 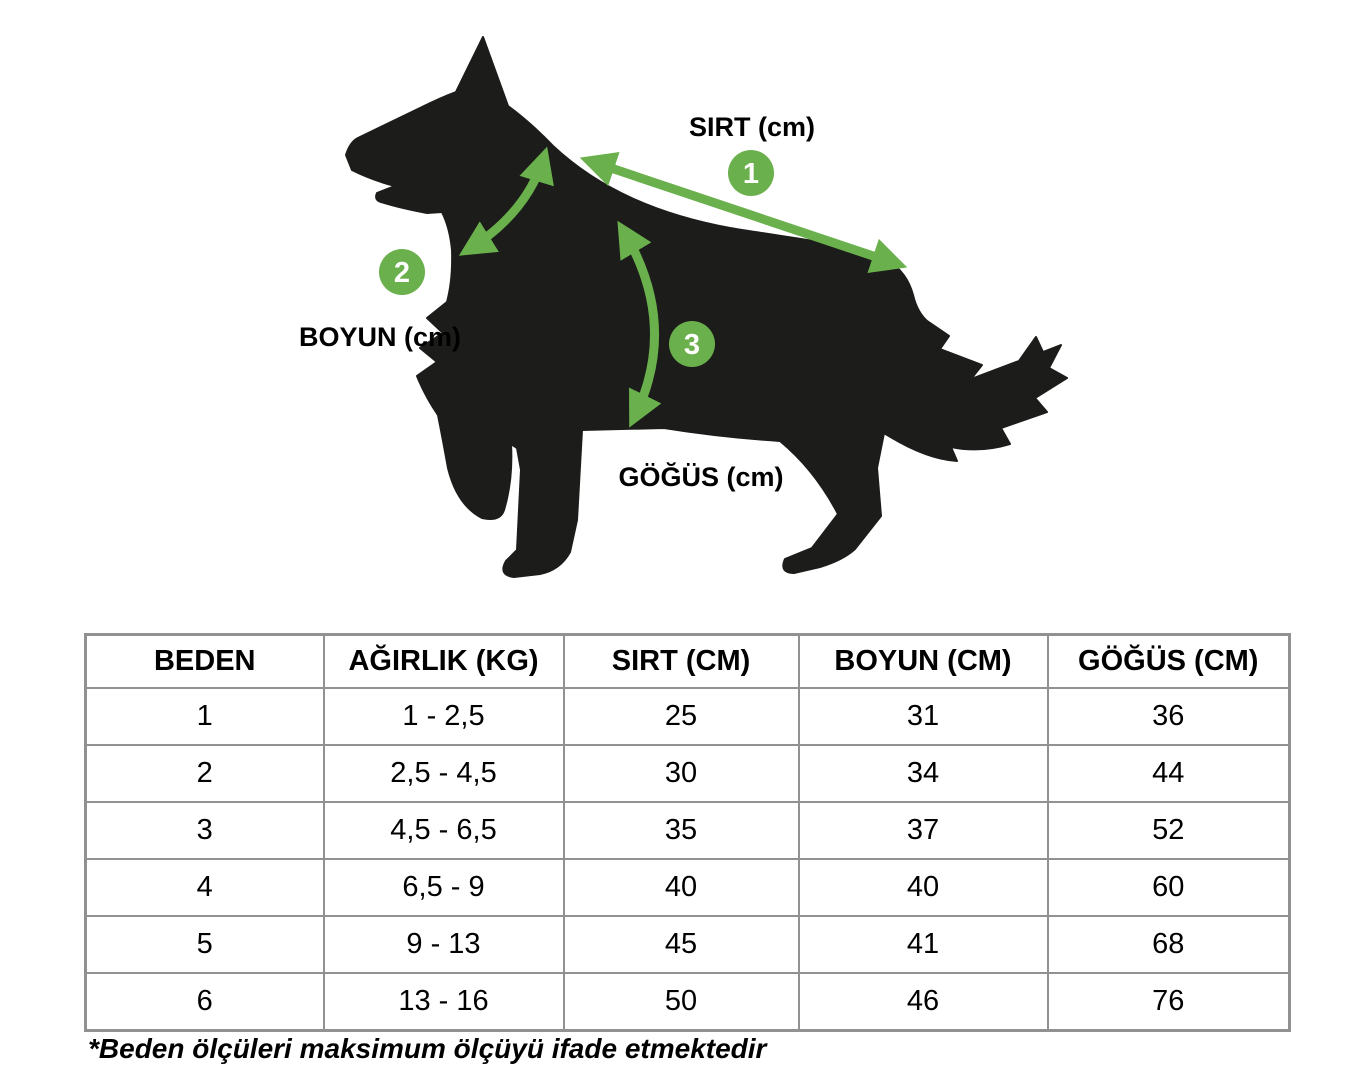 I want to click on table-cell: 52, so click(x=1168, y=830).